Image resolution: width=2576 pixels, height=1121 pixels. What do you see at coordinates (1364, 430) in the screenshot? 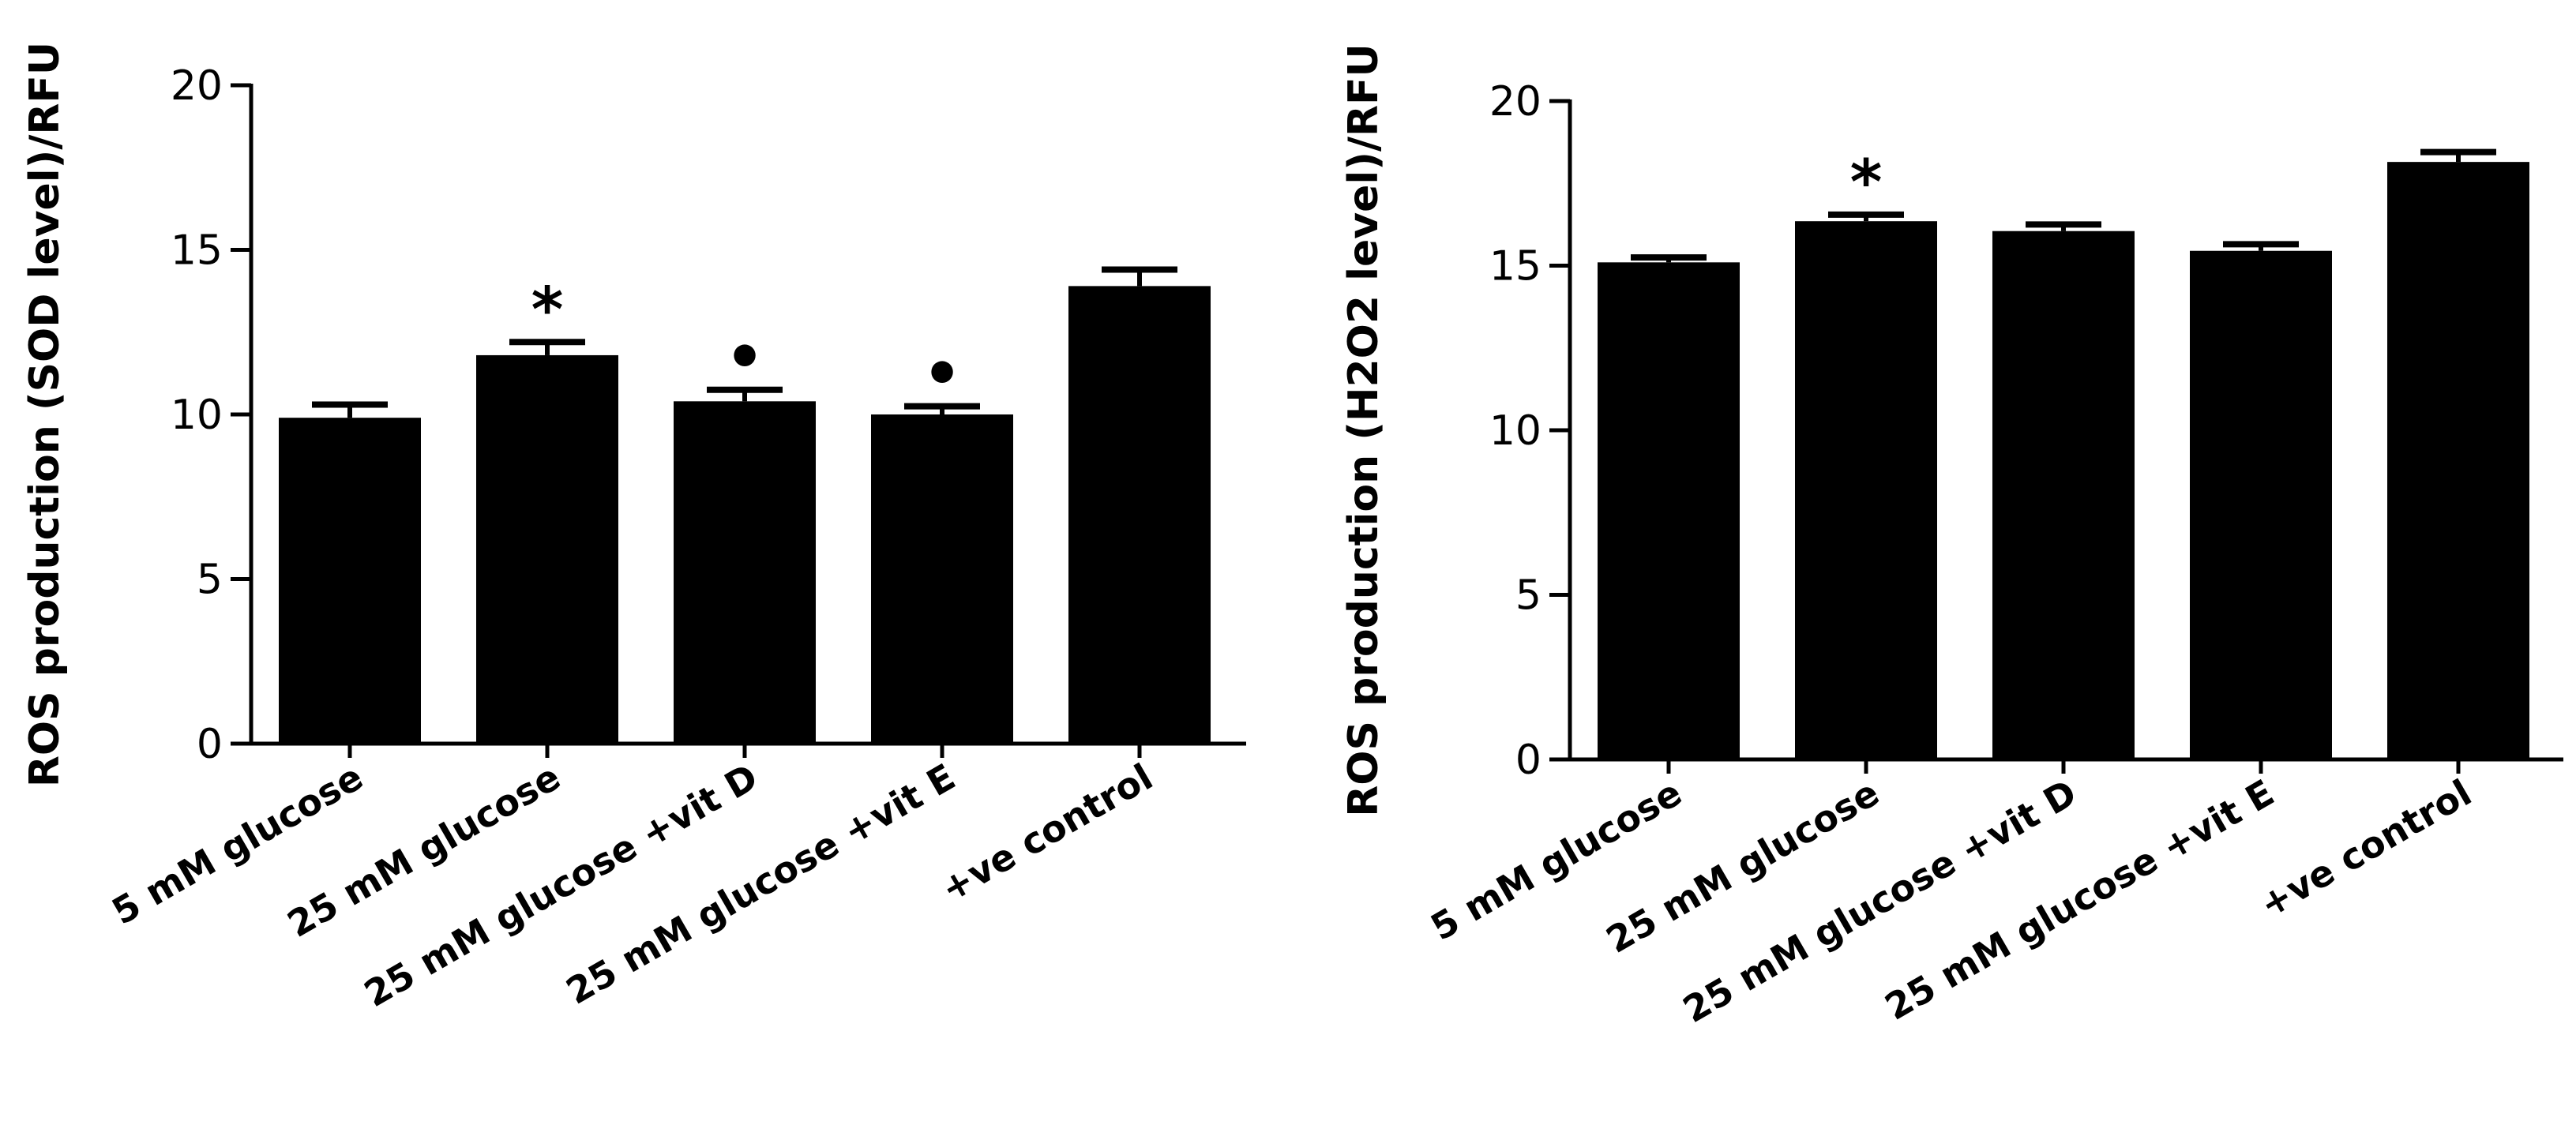
I see `y-axis-title: ROS production (H2O2 level)/RFU` at bounding box center [1364, 430].